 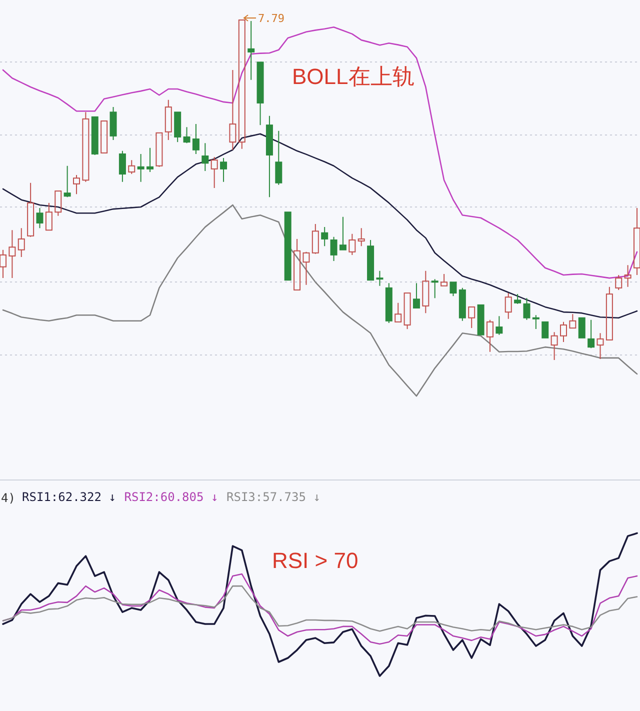 What do you see at coordinates (171, 497) in the screenshot?
I see `legend: RSI1:62.322 ↓ RSI2:60.805 ↓ RSI3:57.735 ↓` at bounding box center [171, 497].